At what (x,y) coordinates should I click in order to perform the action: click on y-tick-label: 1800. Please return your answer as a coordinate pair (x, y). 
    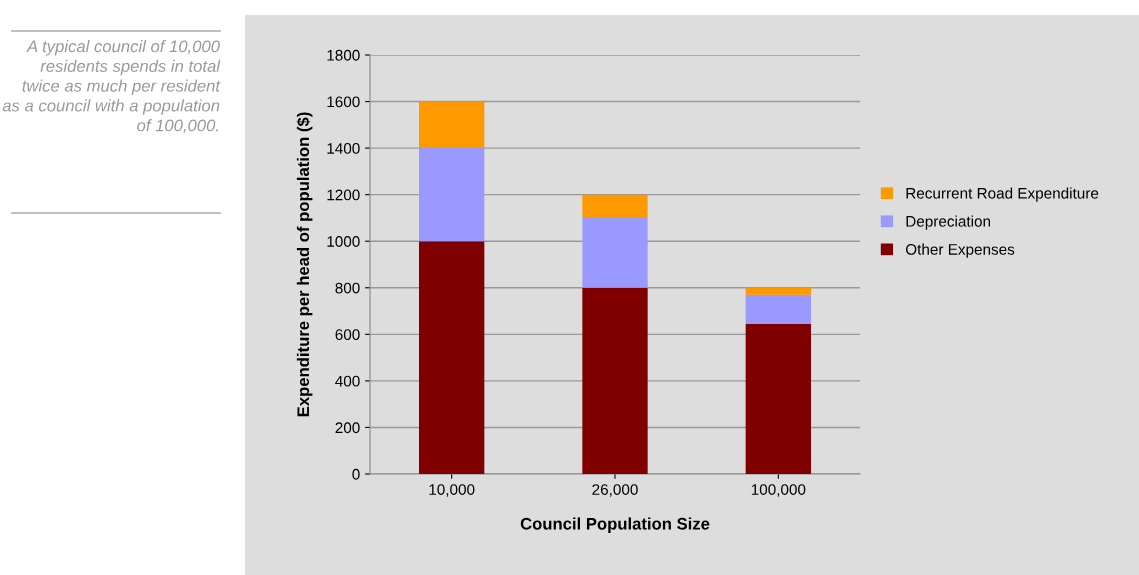
    Looking at the image, I should click on (343, 55).